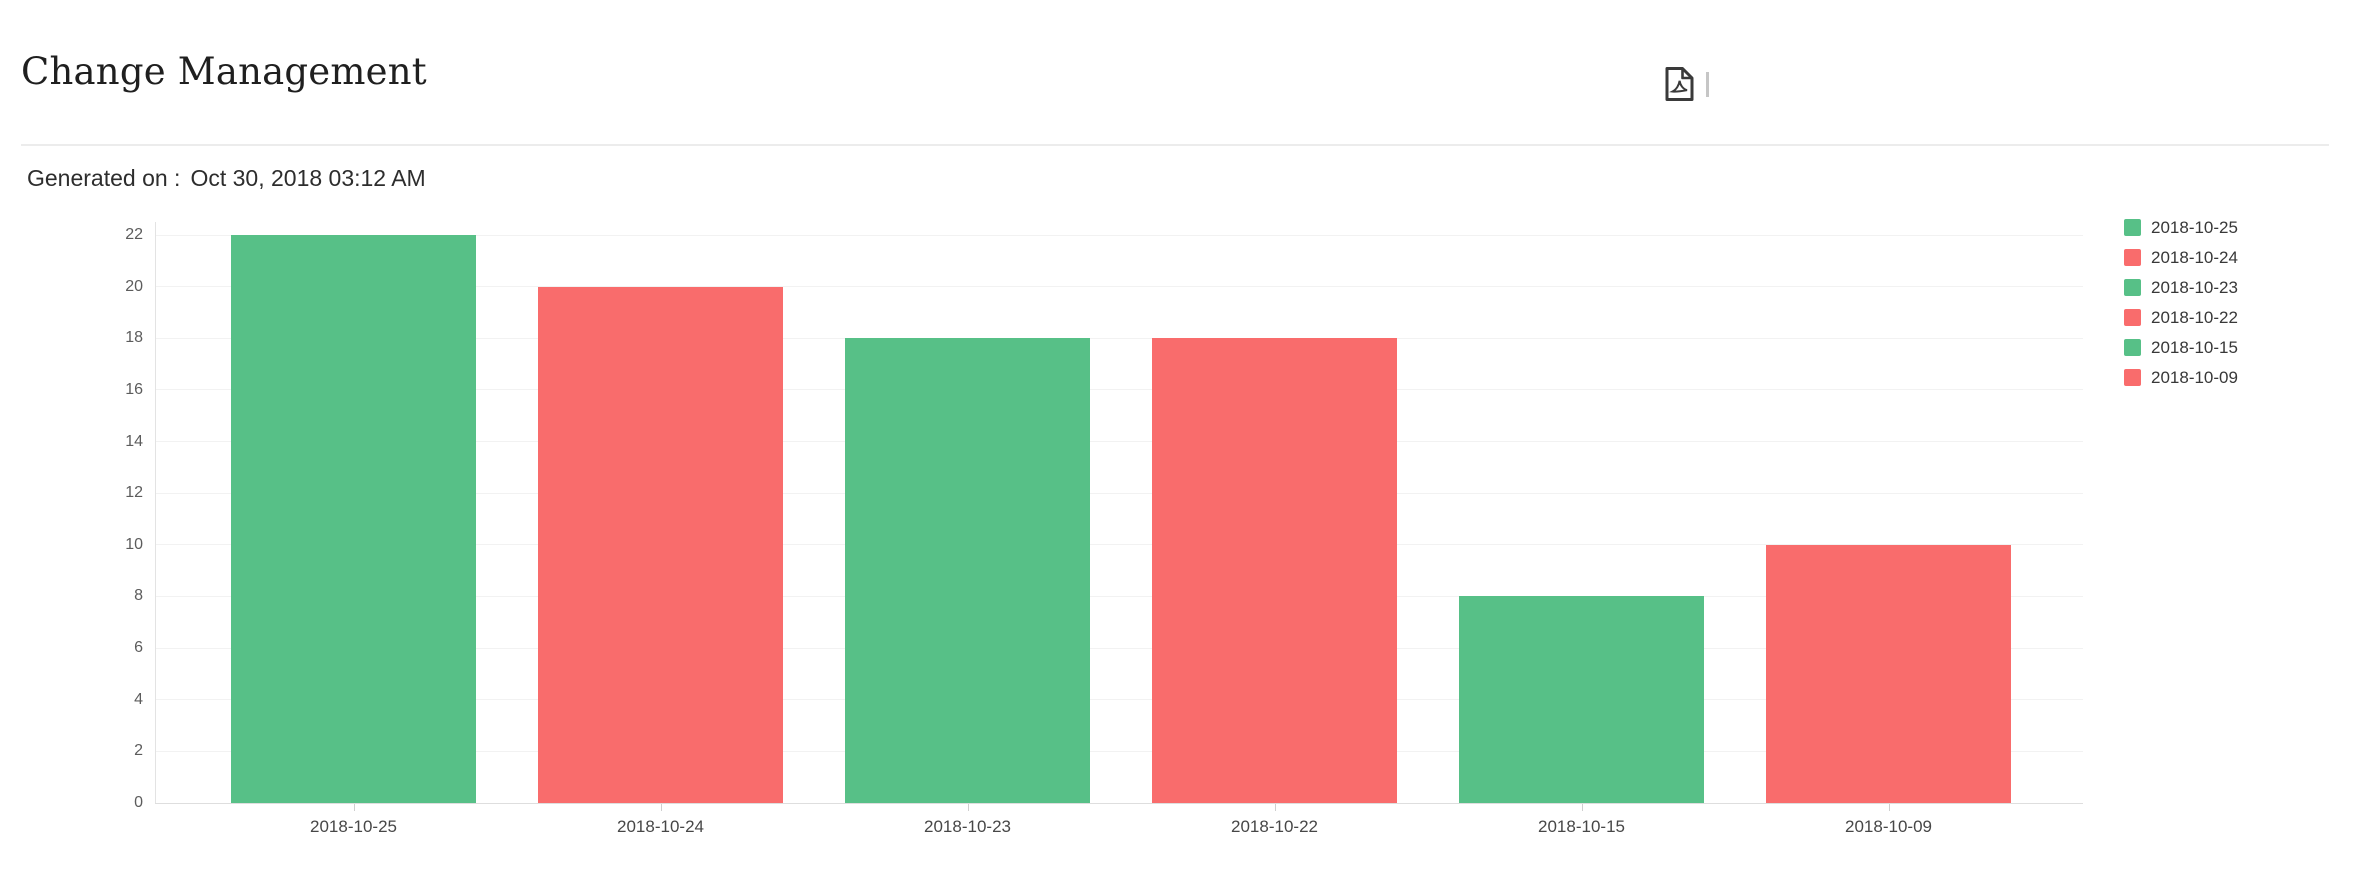 This screenshot has width=2374, height=896. What do you see at coordinates (138, 699) in the screenshot?
I see `y-axis-tick-label: 4` at bounding box center [138, 699].